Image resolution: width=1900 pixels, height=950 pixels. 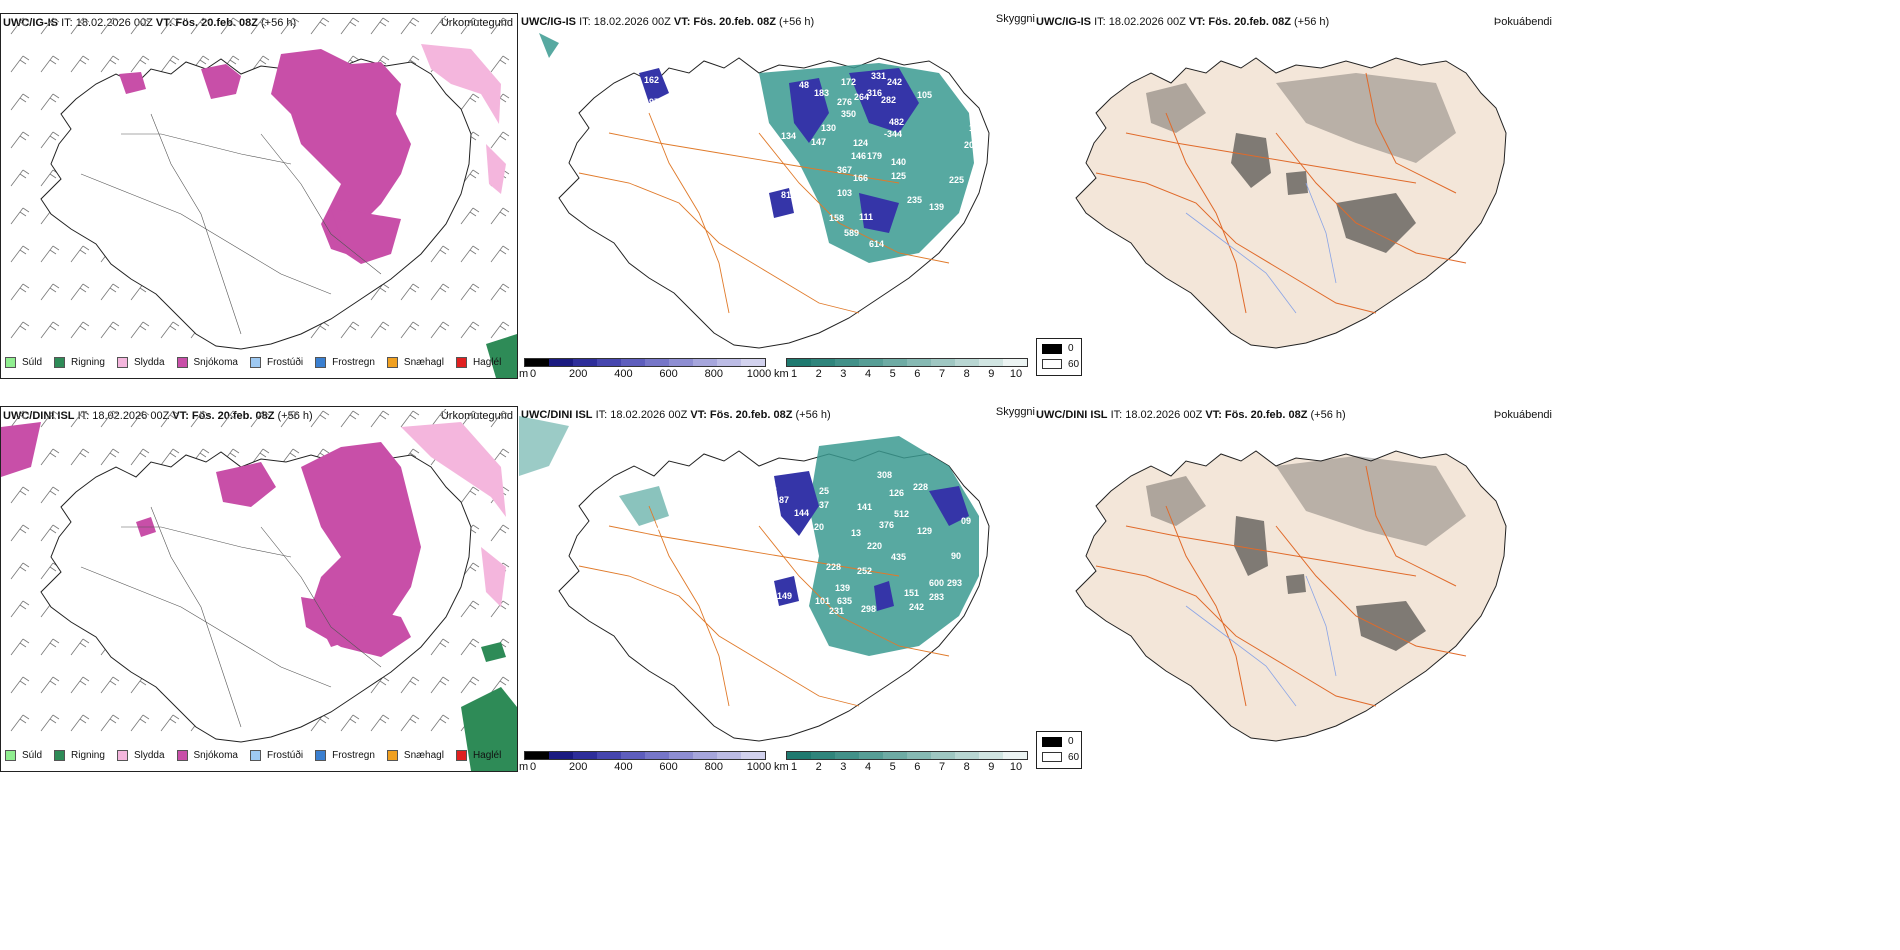 I want to click on colorbar-tick-label: 0, so click(x=533, y=767).